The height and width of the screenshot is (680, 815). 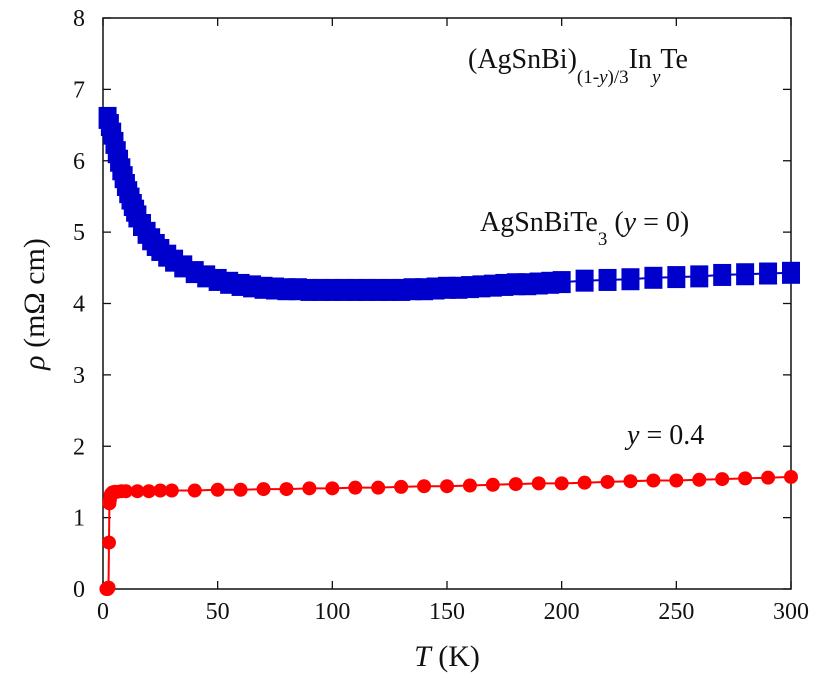 I want to click on y-tick-label: 2, so click(x=79, y=447).